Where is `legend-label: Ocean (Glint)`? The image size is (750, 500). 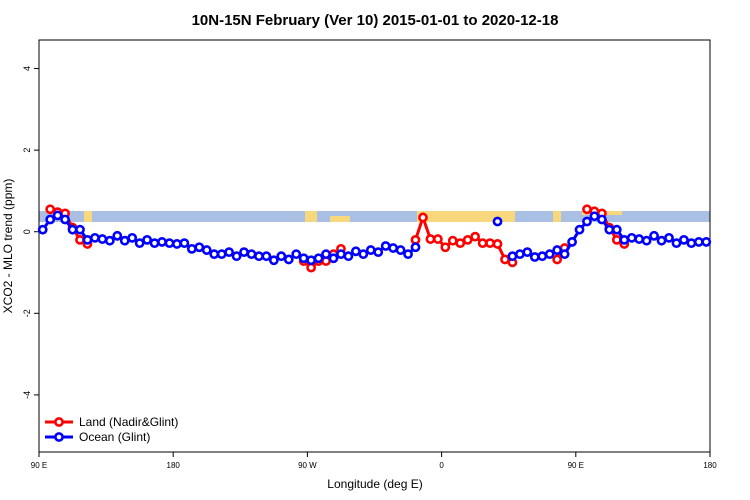 legend-label: Ocean (Glint) is located at coordinates (114, 437).